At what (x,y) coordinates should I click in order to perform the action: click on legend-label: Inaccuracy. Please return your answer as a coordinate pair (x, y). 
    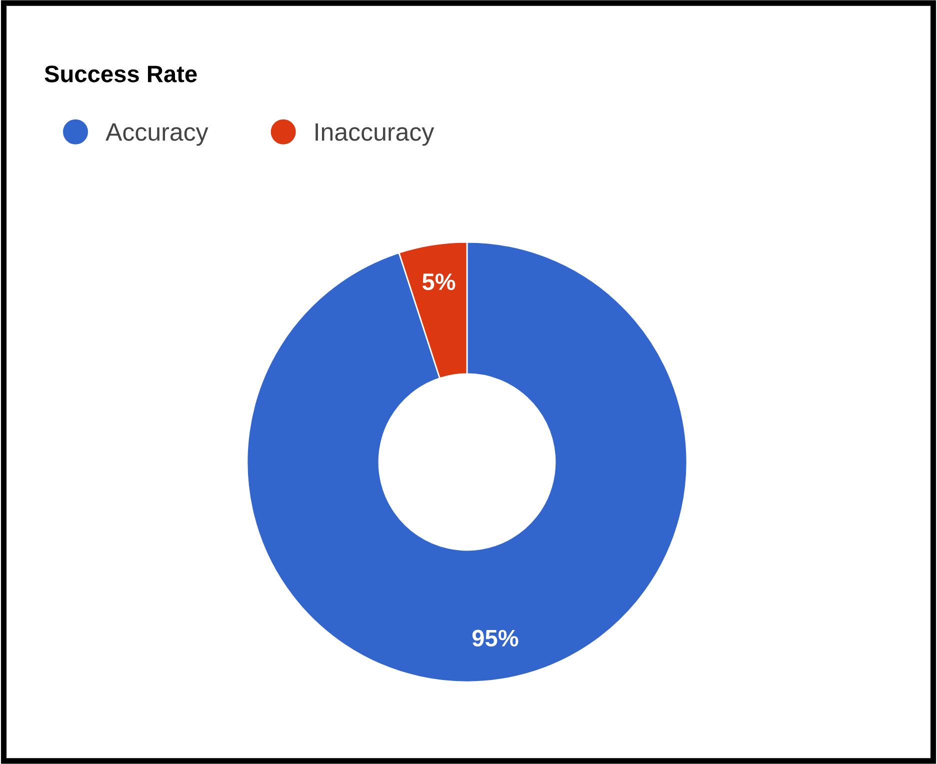
    Looking at the image, I should click on (375, 134).